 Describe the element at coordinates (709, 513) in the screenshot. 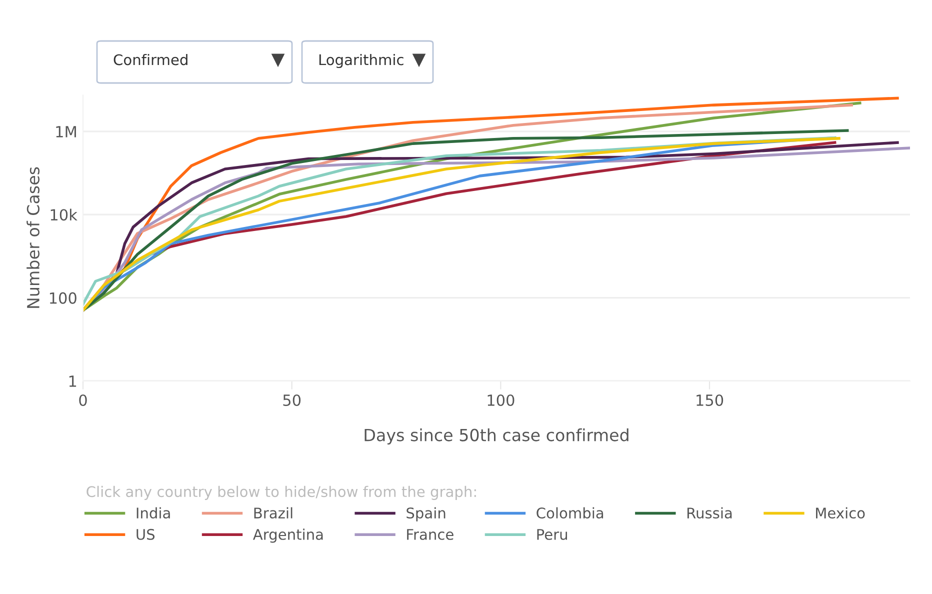

I see `legend-label: Russia` at that location.